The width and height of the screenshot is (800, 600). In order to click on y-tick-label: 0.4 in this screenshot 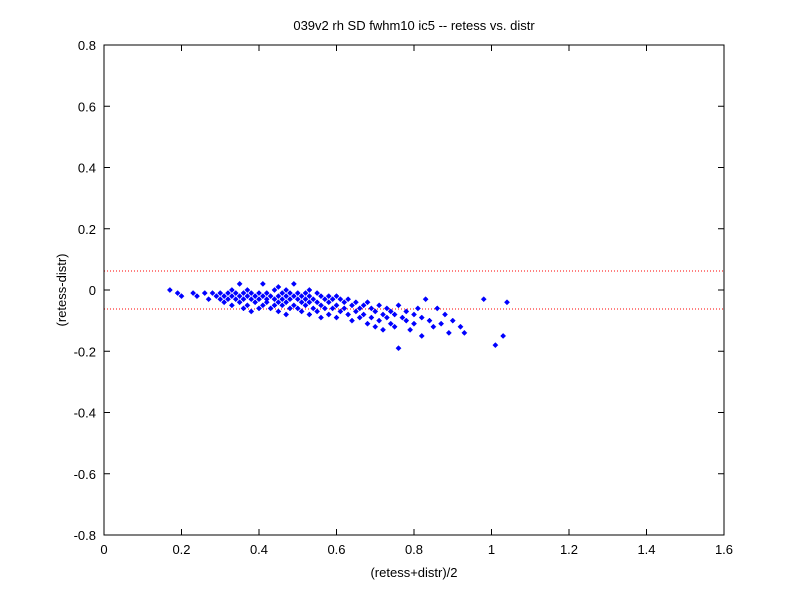, I will do `click(87, 168)`.